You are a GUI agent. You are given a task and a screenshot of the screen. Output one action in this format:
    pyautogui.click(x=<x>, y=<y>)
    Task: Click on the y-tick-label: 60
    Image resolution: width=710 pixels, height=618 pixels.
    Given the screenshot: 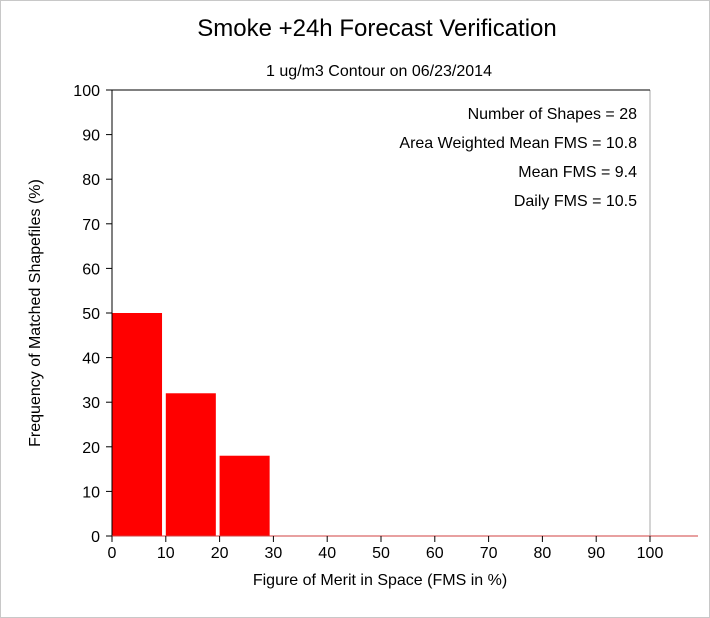 What is the action you would take?
    pyautogui.click(x=91, y=269)
    